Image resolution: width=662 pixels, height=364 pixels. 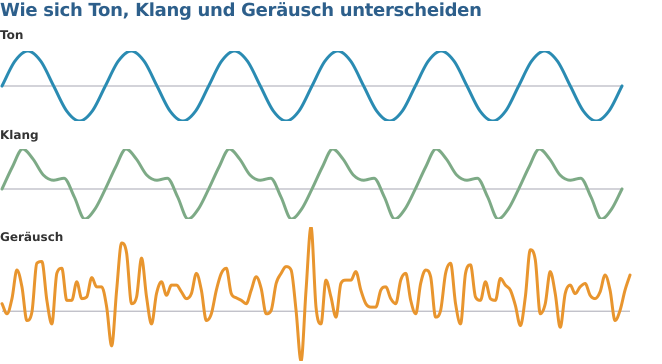 What do you see at coordinates (19, 135) in the screenshot?
I see `chart-title: Klang` at bounding box center [19, 135].